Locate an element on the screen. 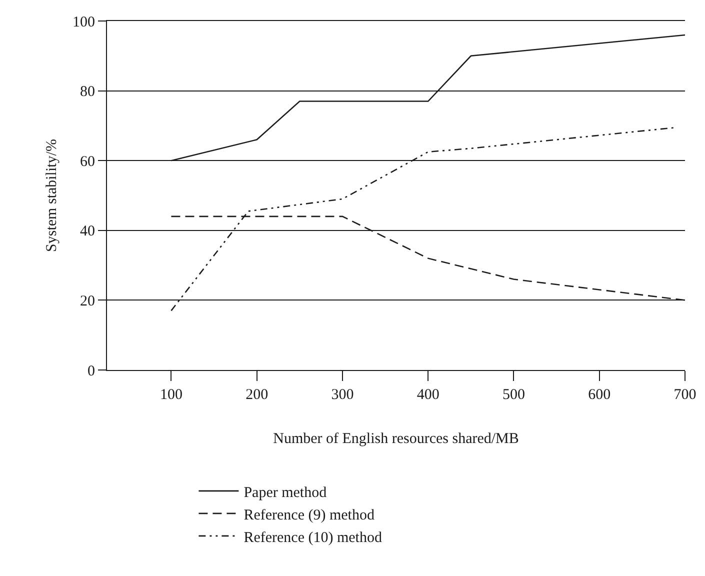 This screenshot has width=705, height=576. x-tick-label: 200 is located at coordinates (257, 395).